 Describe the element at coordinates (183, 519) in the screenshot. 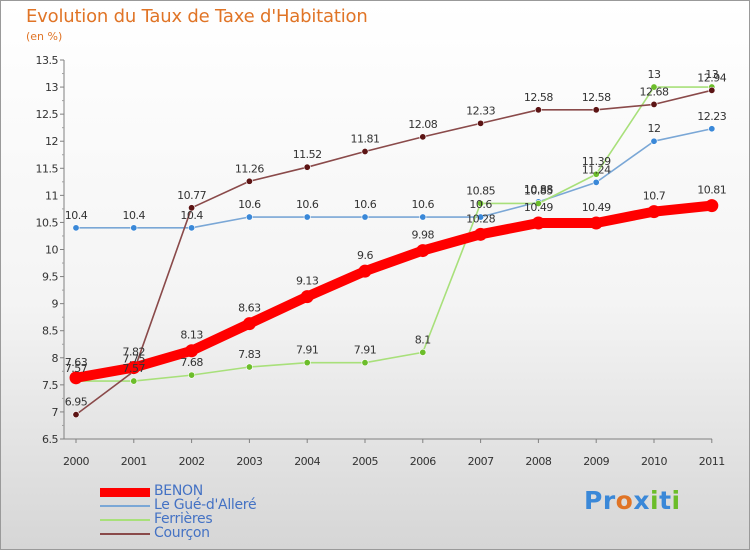

I see `legend-label: Ferrières` at that location.